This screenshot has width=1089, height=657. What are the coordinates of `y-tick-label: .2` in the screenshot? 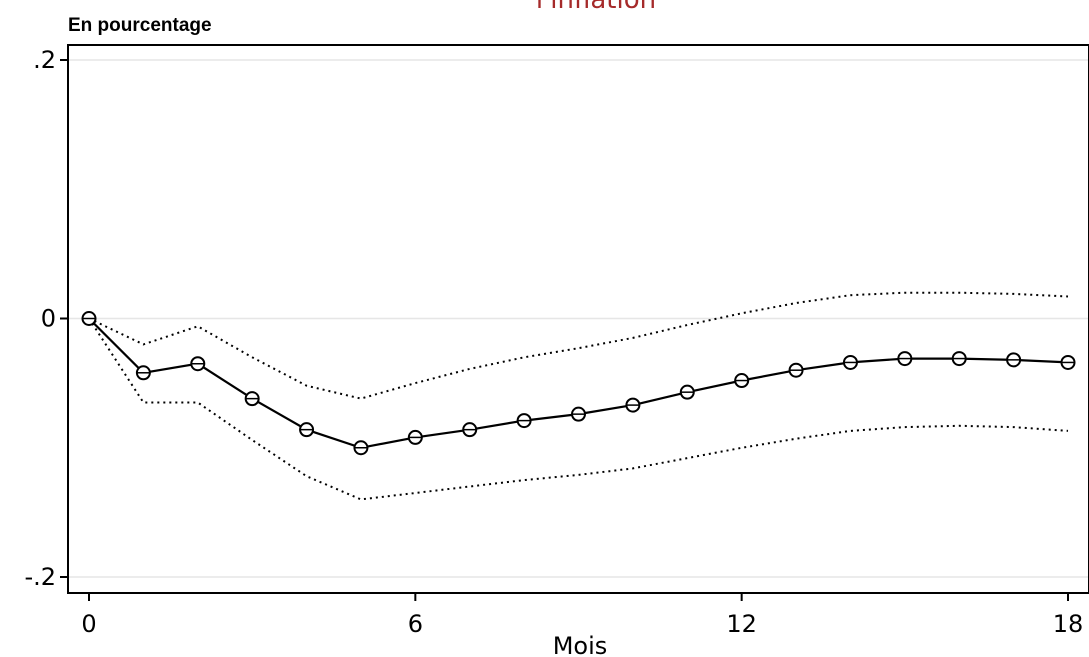 It's located at (44, 60).